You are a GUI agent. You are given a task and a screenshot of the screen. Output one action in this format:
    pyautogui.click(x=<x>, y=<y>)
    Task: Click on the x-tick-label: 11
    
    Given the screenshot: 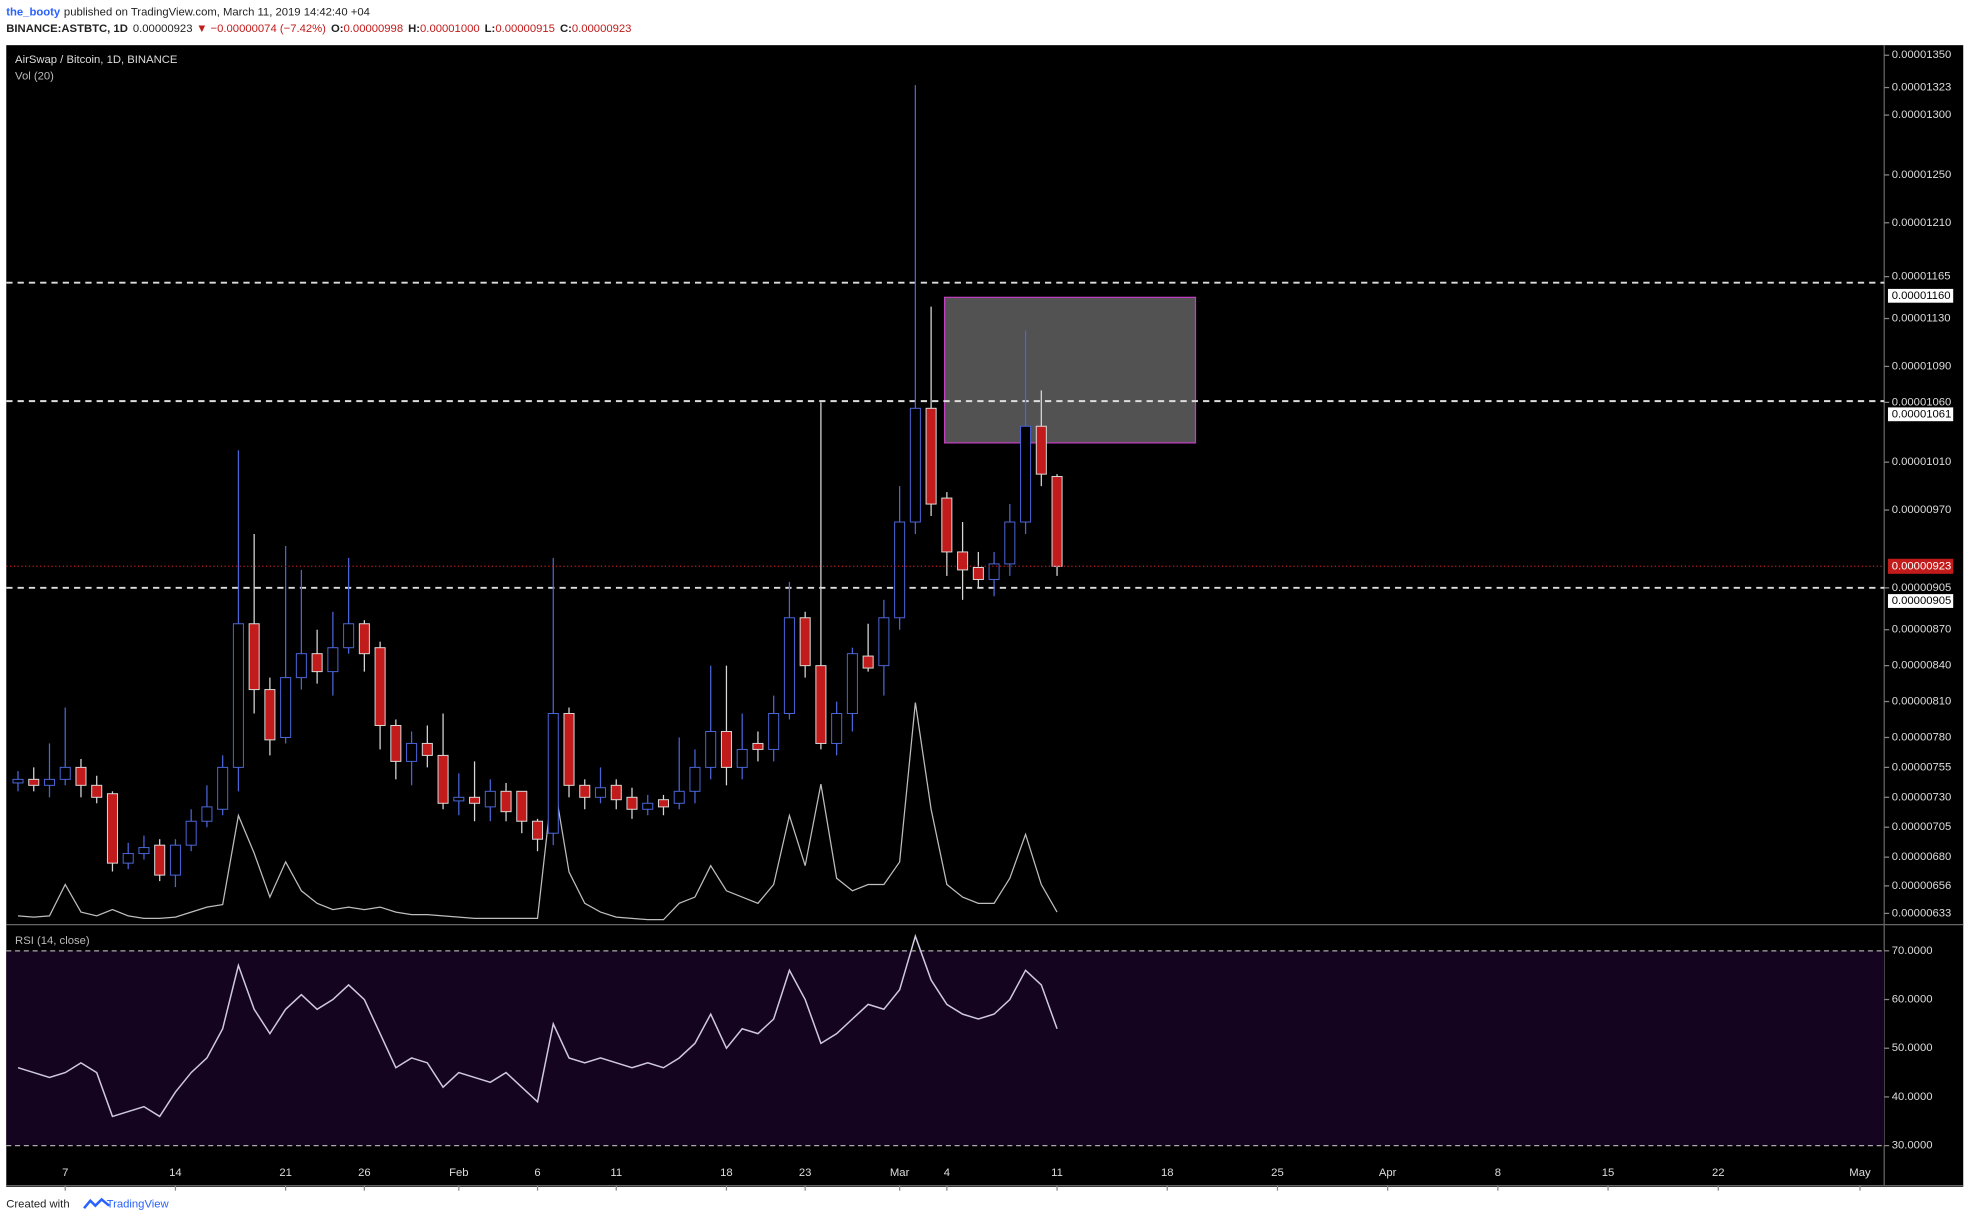 What is the action you would take?
    pyautogui.click(x=1057, y=1173)
    